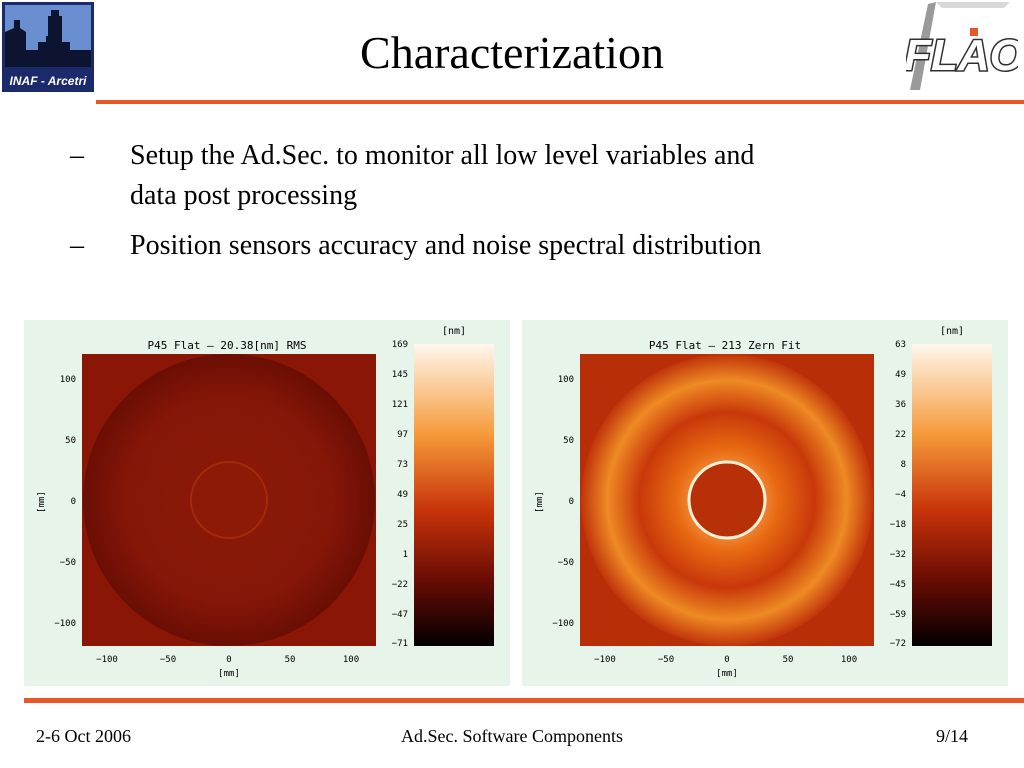 Image resolution: width=1024 pixels, height=768 pixels. What do you see at coordinates (402, 435) in the screenshot?
I see `colorbar-tick: 97` at bounding box center [402, 435].